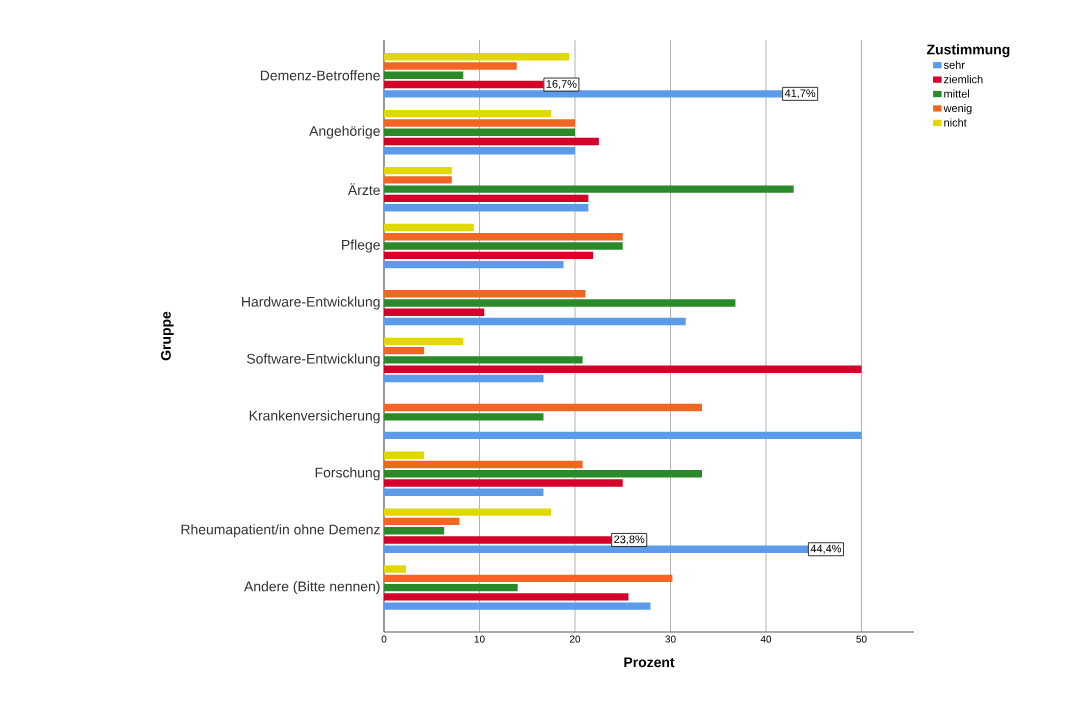 The width and height of the screenshot is (1066, 702). What do you see at coordinates (968, 51) in the screenshot?
I see `legend-title: Zustimmung` at bounding box center [968, 51].